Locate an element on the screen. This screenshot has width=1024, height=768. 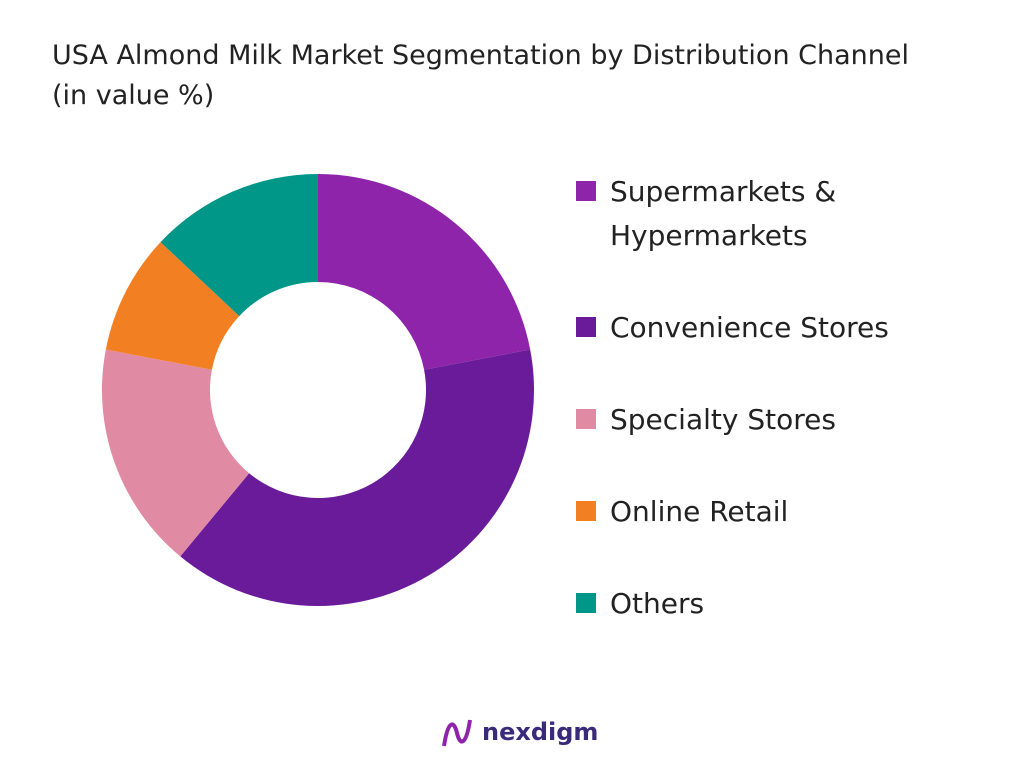
legend-label: Convenience Stores is located at coordinates (749, 327).